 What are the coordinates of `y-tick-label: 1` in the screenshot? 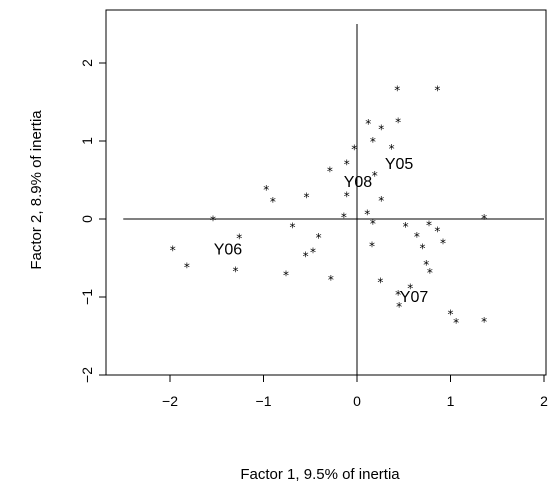 It's located at (87, 141).